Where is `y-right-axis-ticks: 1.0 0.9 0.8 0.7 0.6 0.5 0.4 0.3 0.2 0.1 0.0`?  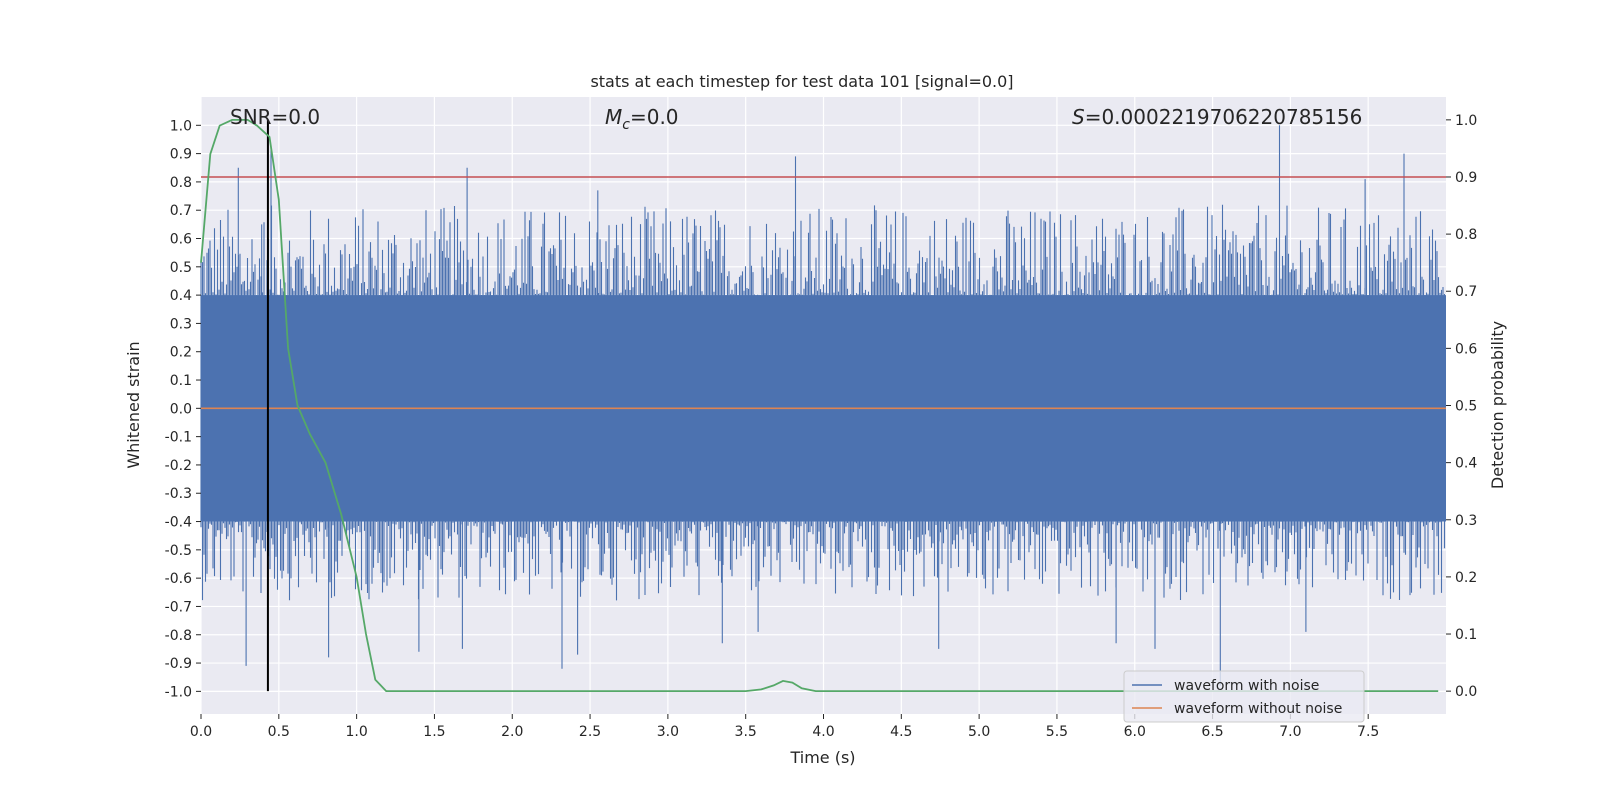
y-right-axis-ticks: 1.0 0.9 0.8 0.7 0.6 0.5 0.4 0.3 0.2 0.1 0.0 is located at coordinates (1461, 406).